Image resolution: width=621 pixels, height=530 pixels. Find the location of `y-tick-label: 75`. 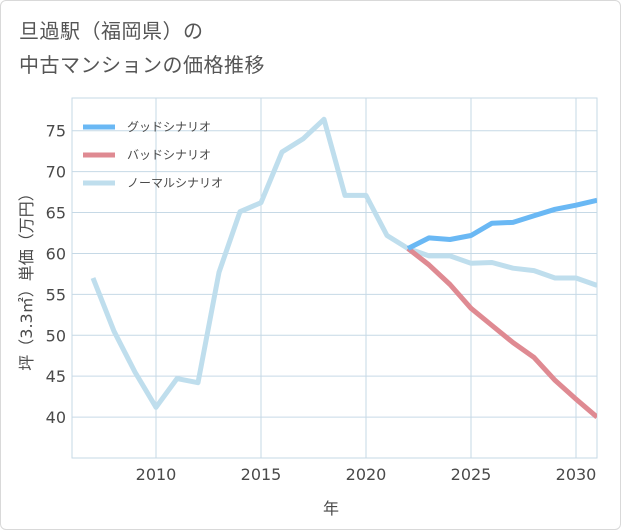

y-tick-label: 75 is located at coordinates (56, 131).